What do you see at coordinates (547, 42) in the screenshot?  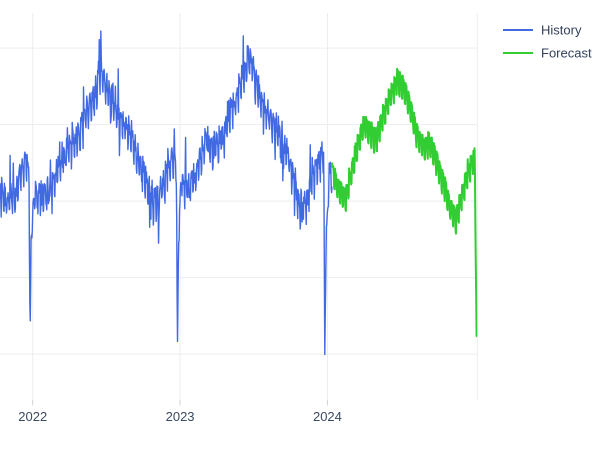 I see `legend: History Forecast` at bounding box center [547, 42].